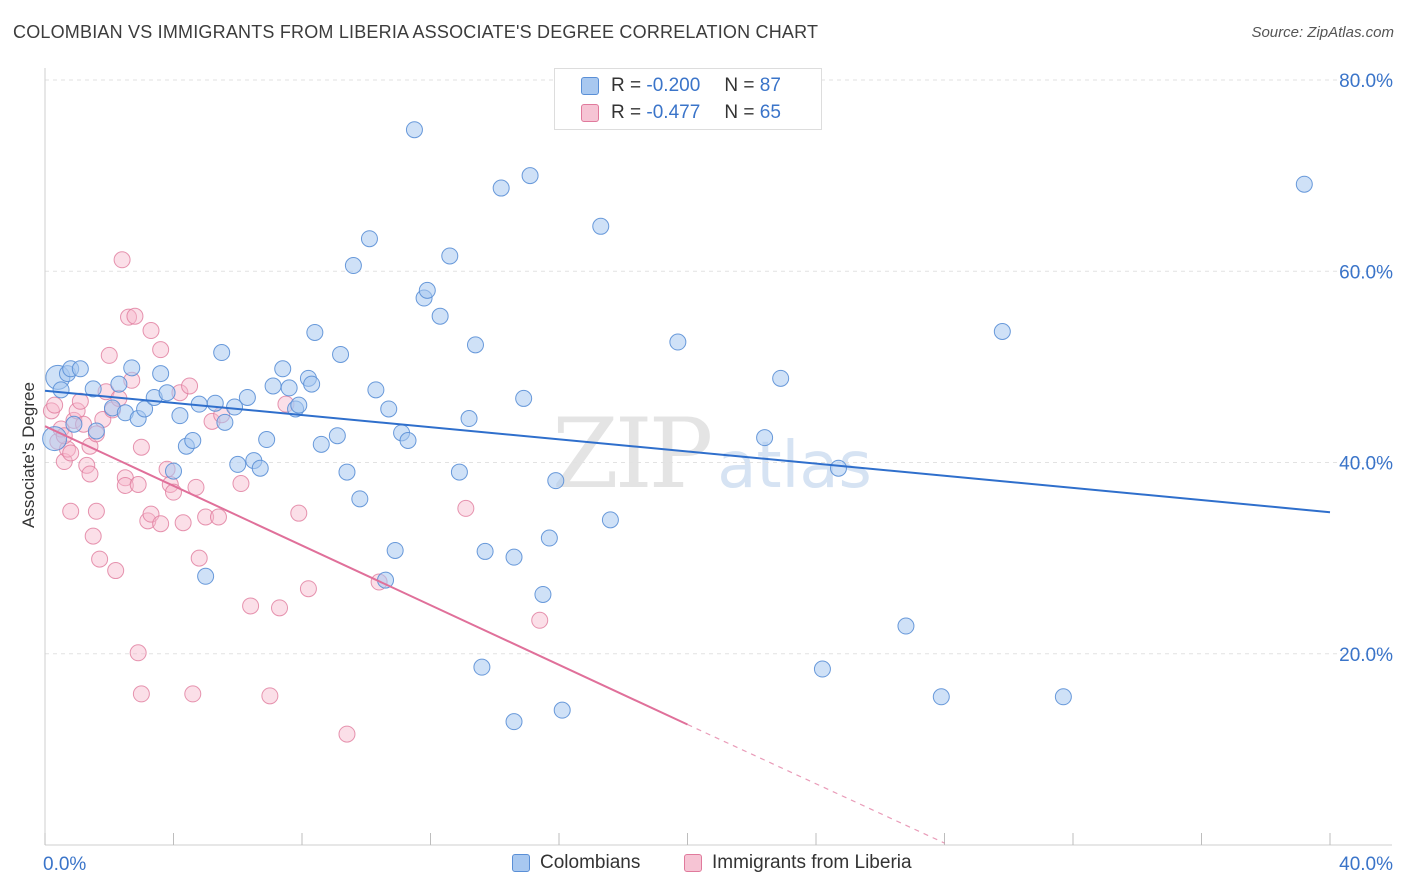 The image size is (1406, 892). What do you see at coordinates (1366, 81) in the screenshot?
I see `y-tick-label: 80.0%` at bounding box center [1366, 81].